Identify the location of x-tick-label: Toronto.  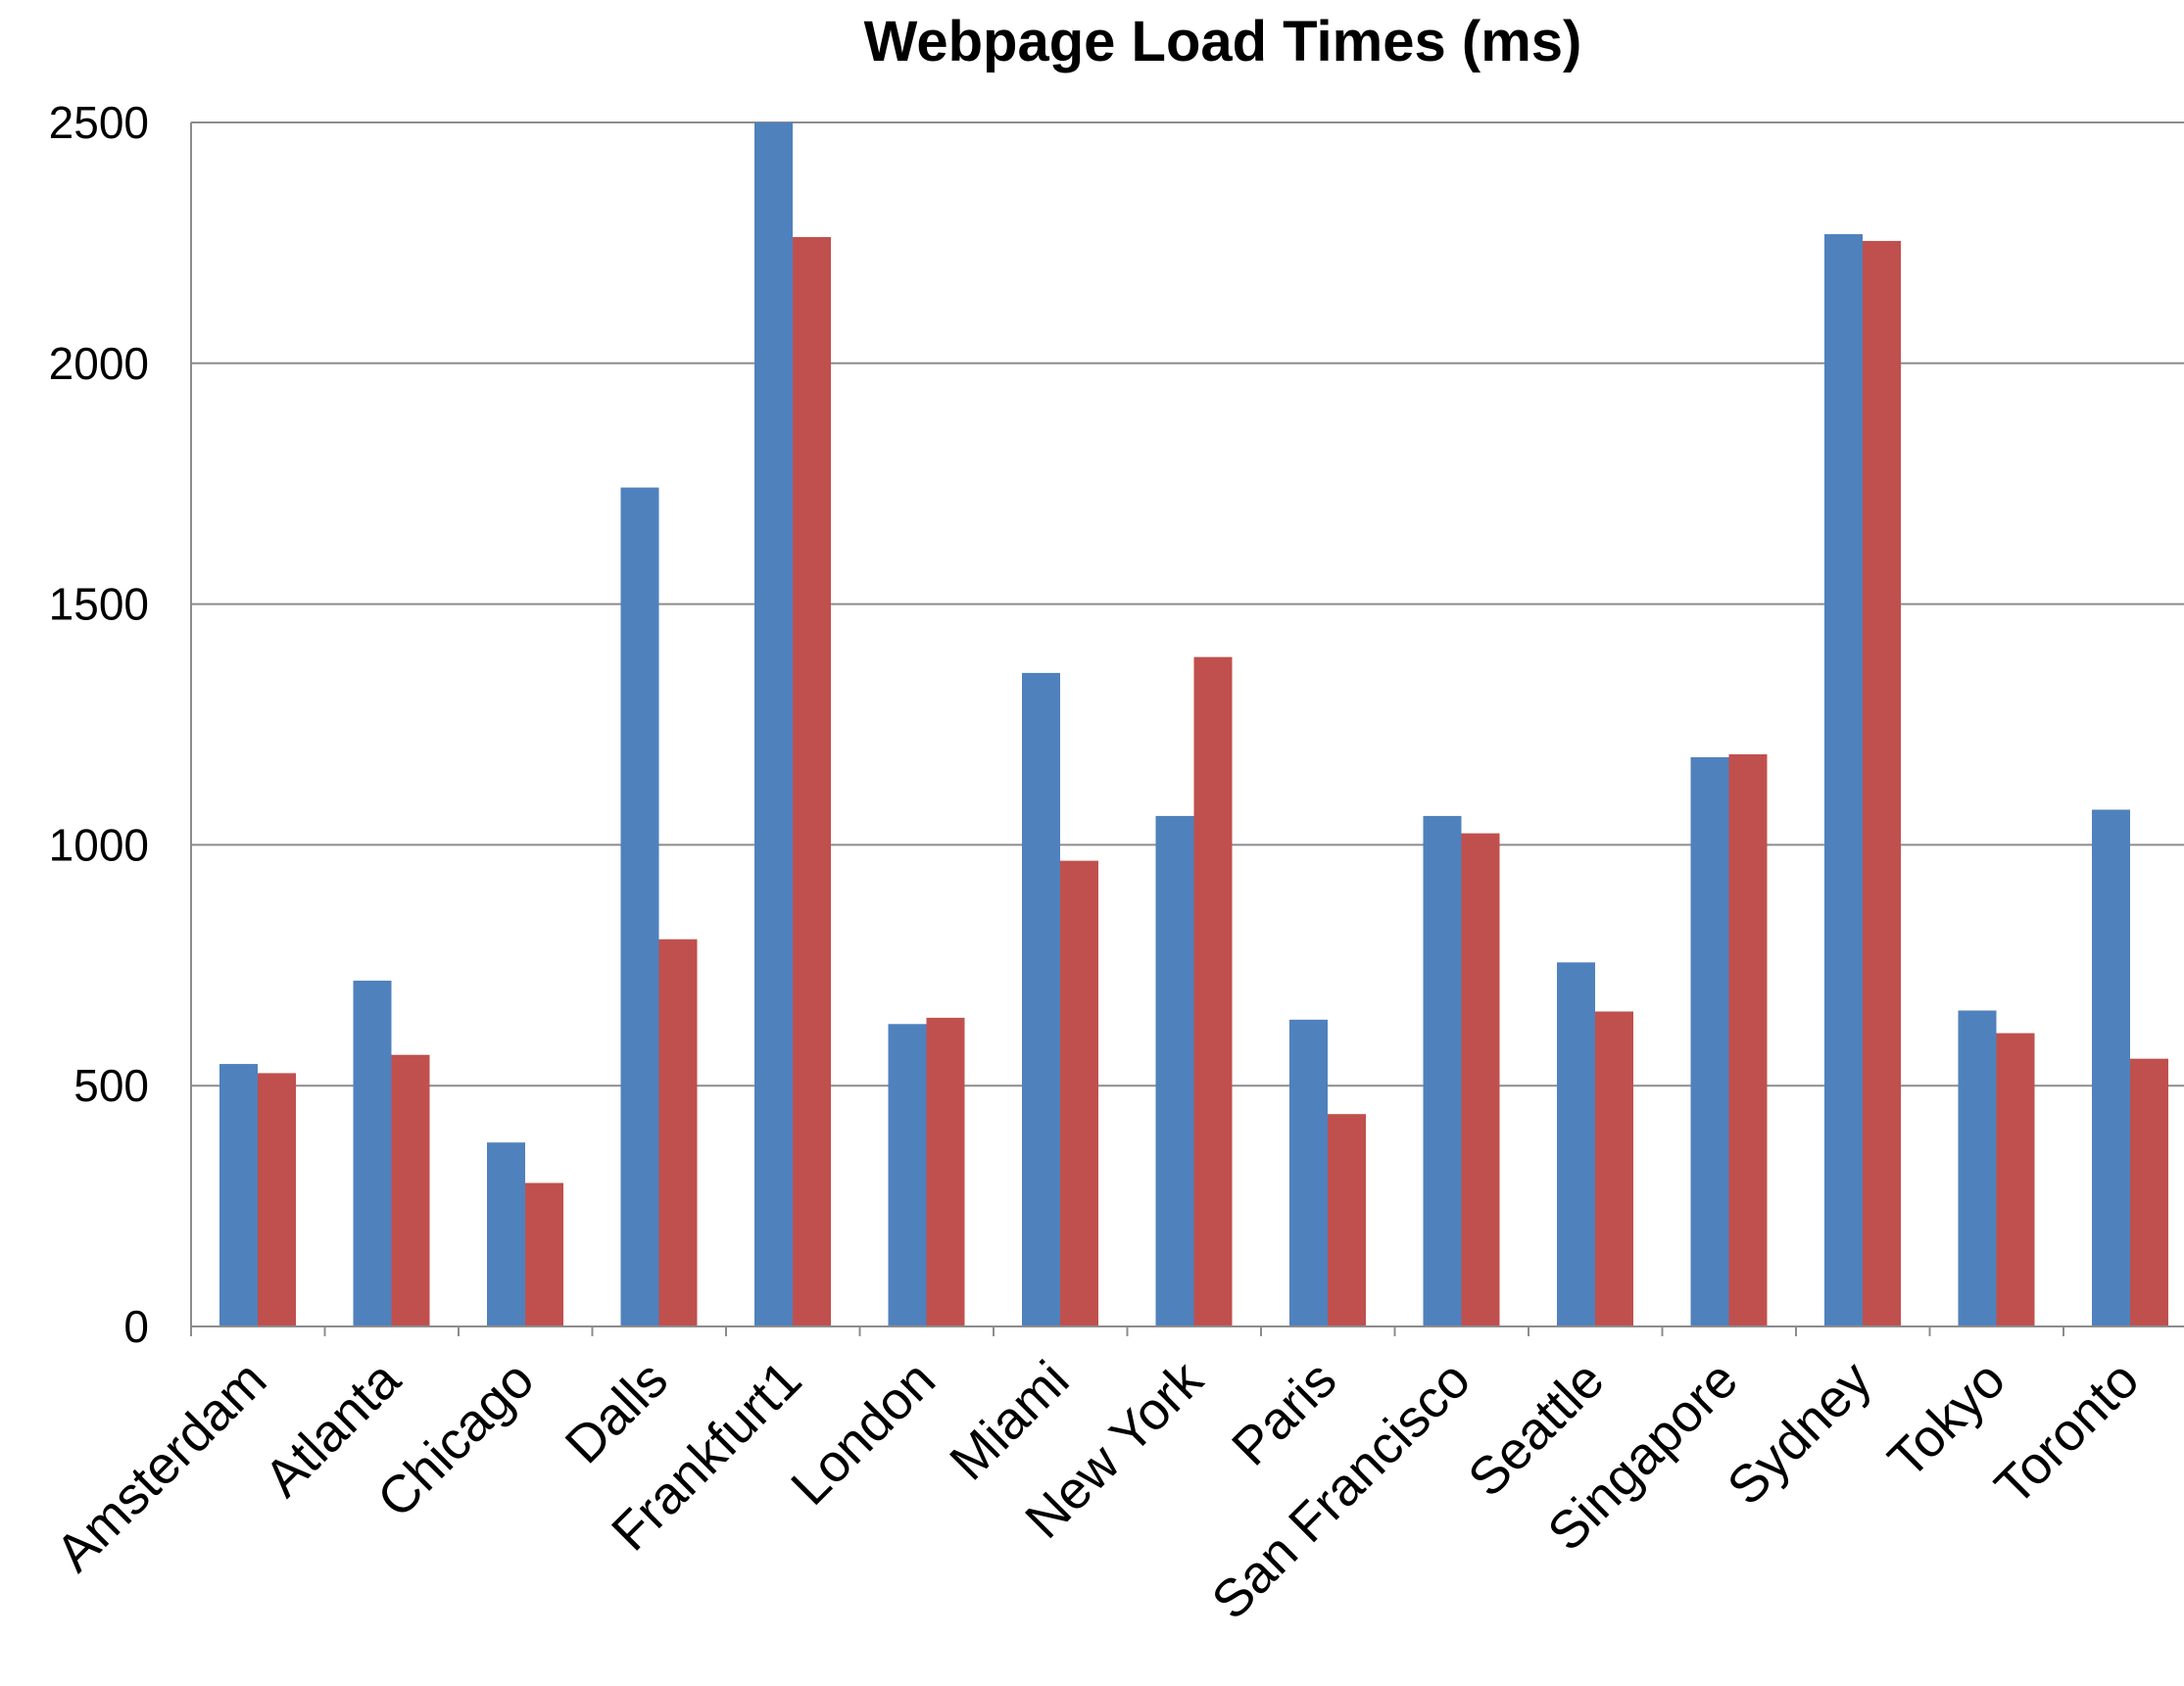
(2067, 1433).